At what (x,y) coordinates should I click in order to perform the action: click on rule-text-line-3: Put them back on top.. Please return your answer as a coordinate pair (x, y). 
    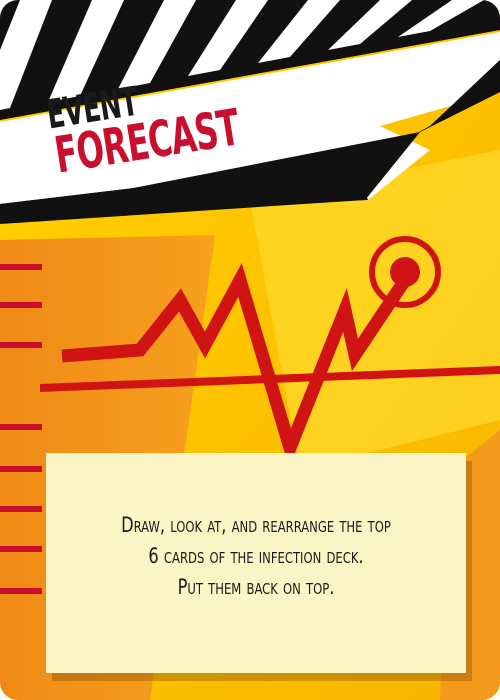
    Looking at the image, I should click on (256, 586).